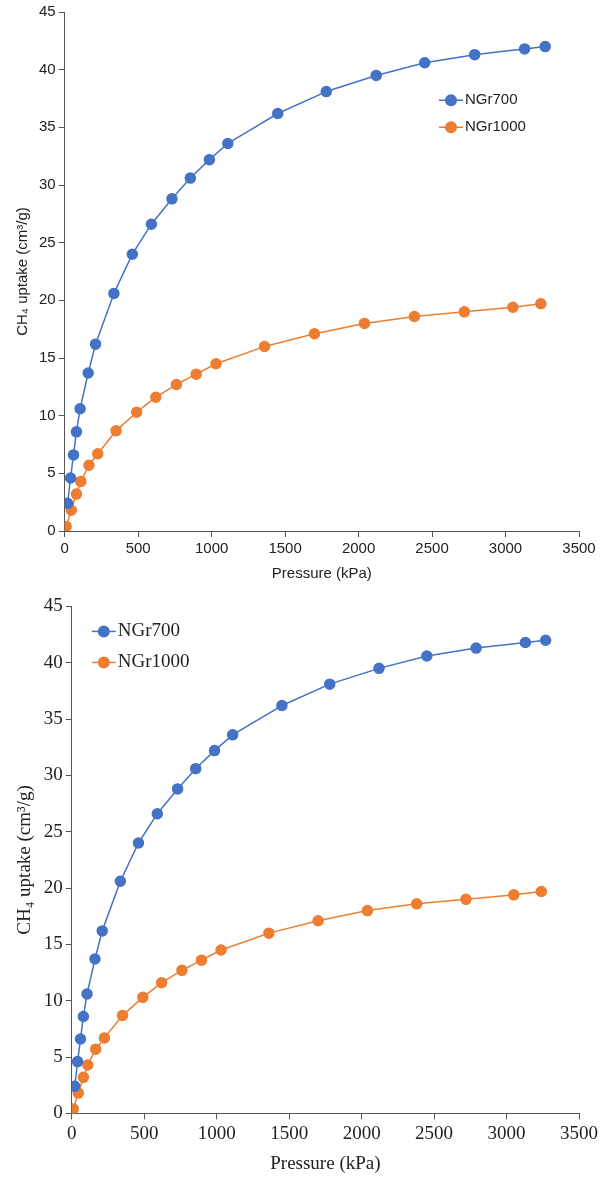 The width and height of the screenshot is (609, 1184). I want to click on y-tick-label: 25, so click(47, 241).